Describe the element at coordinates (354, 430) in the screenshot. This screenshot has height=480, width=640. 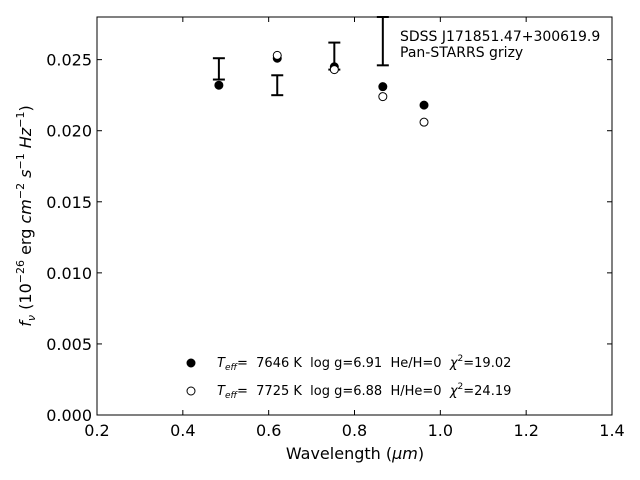
I see `x-tick-label: 0.8` at that location.